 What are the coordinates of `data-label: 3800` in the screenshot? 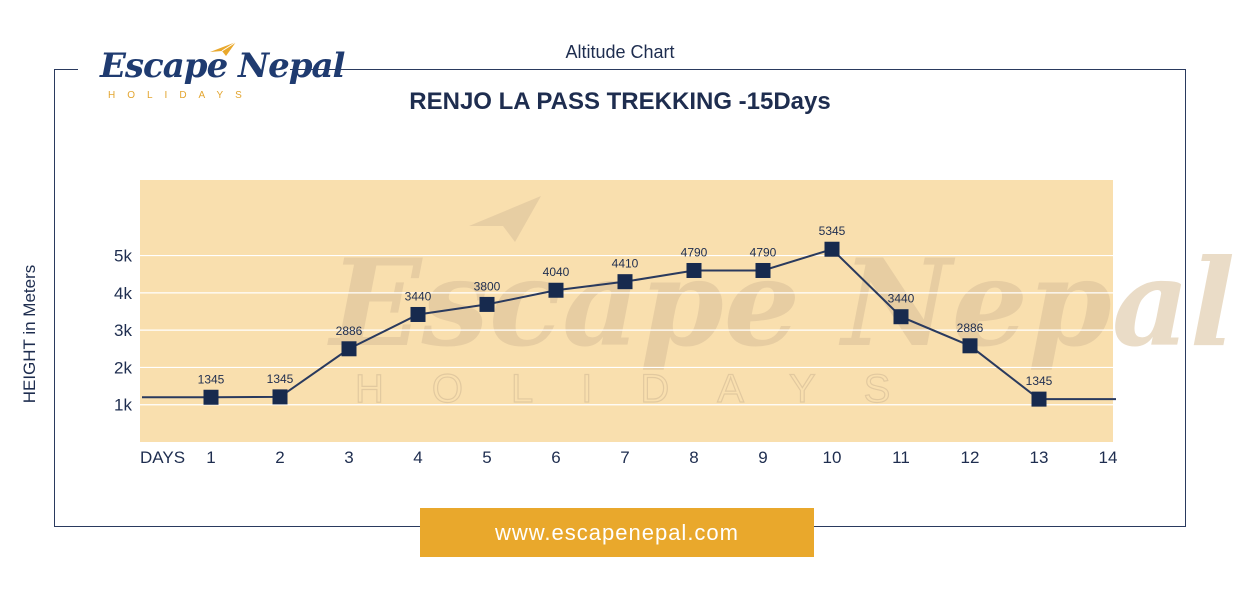 It's located at (487, 286).